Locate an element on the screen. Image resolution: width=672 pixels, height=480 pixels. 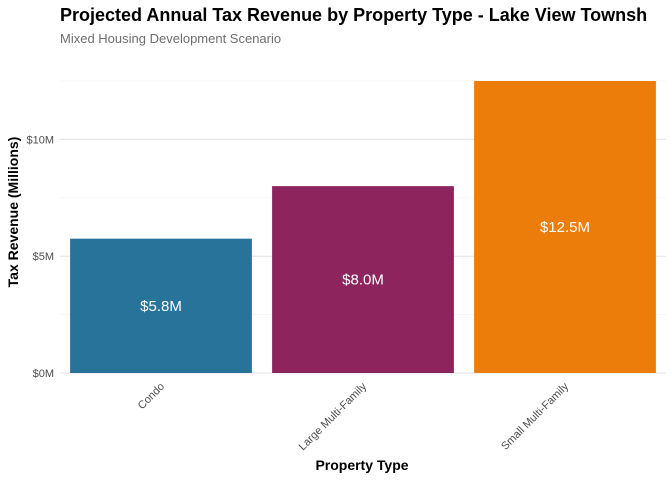
bar-data-label: $8.0M is located at coordinates (363, 280).